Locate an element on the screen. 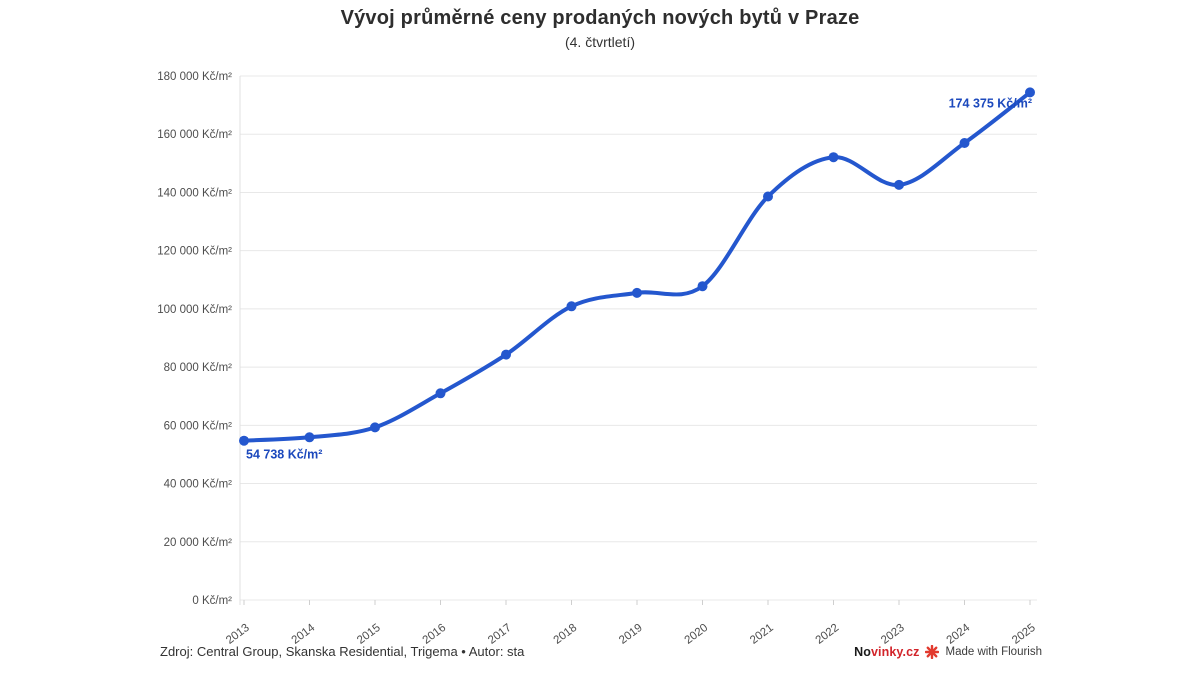  chart-subtitle: (4. čtvrtletí) is located at coordinates (599, 42).